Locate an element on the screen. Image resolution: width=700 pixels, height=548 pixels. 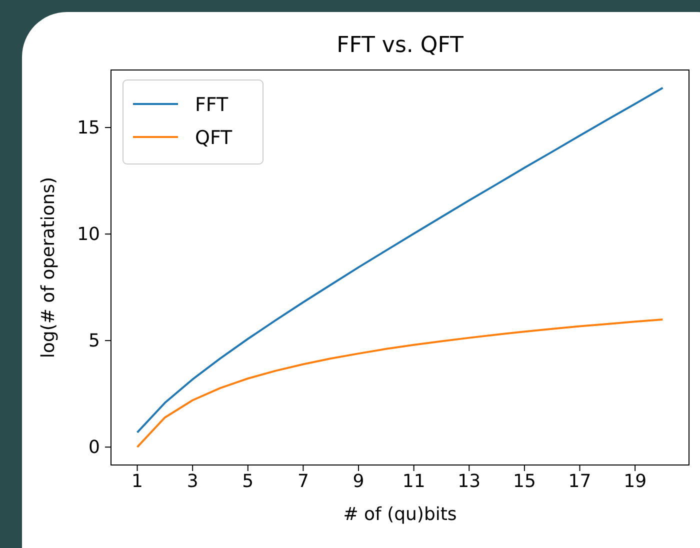
legend-label: FFT is located at coordinates (212, 105).